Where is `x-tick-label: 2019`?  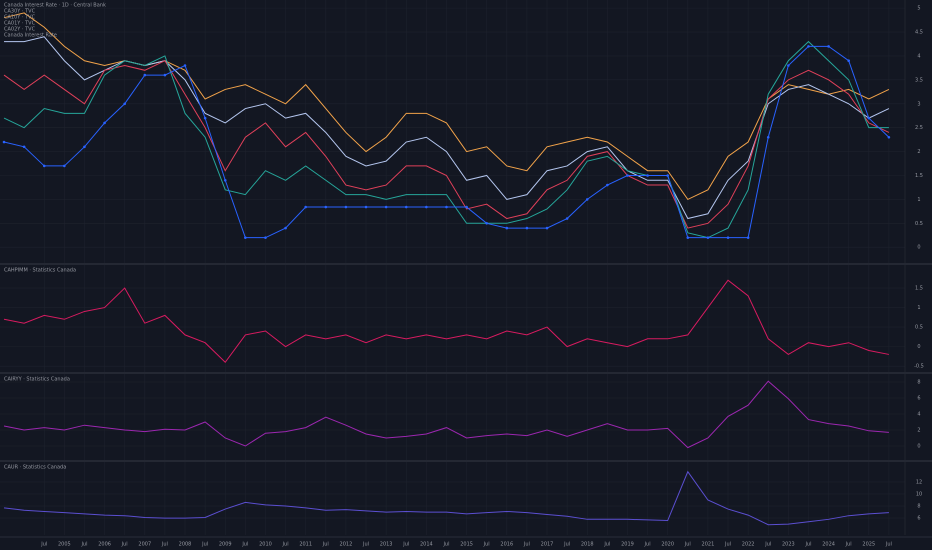 x-tick-label: 2019 is located at coordinates (627, 545).